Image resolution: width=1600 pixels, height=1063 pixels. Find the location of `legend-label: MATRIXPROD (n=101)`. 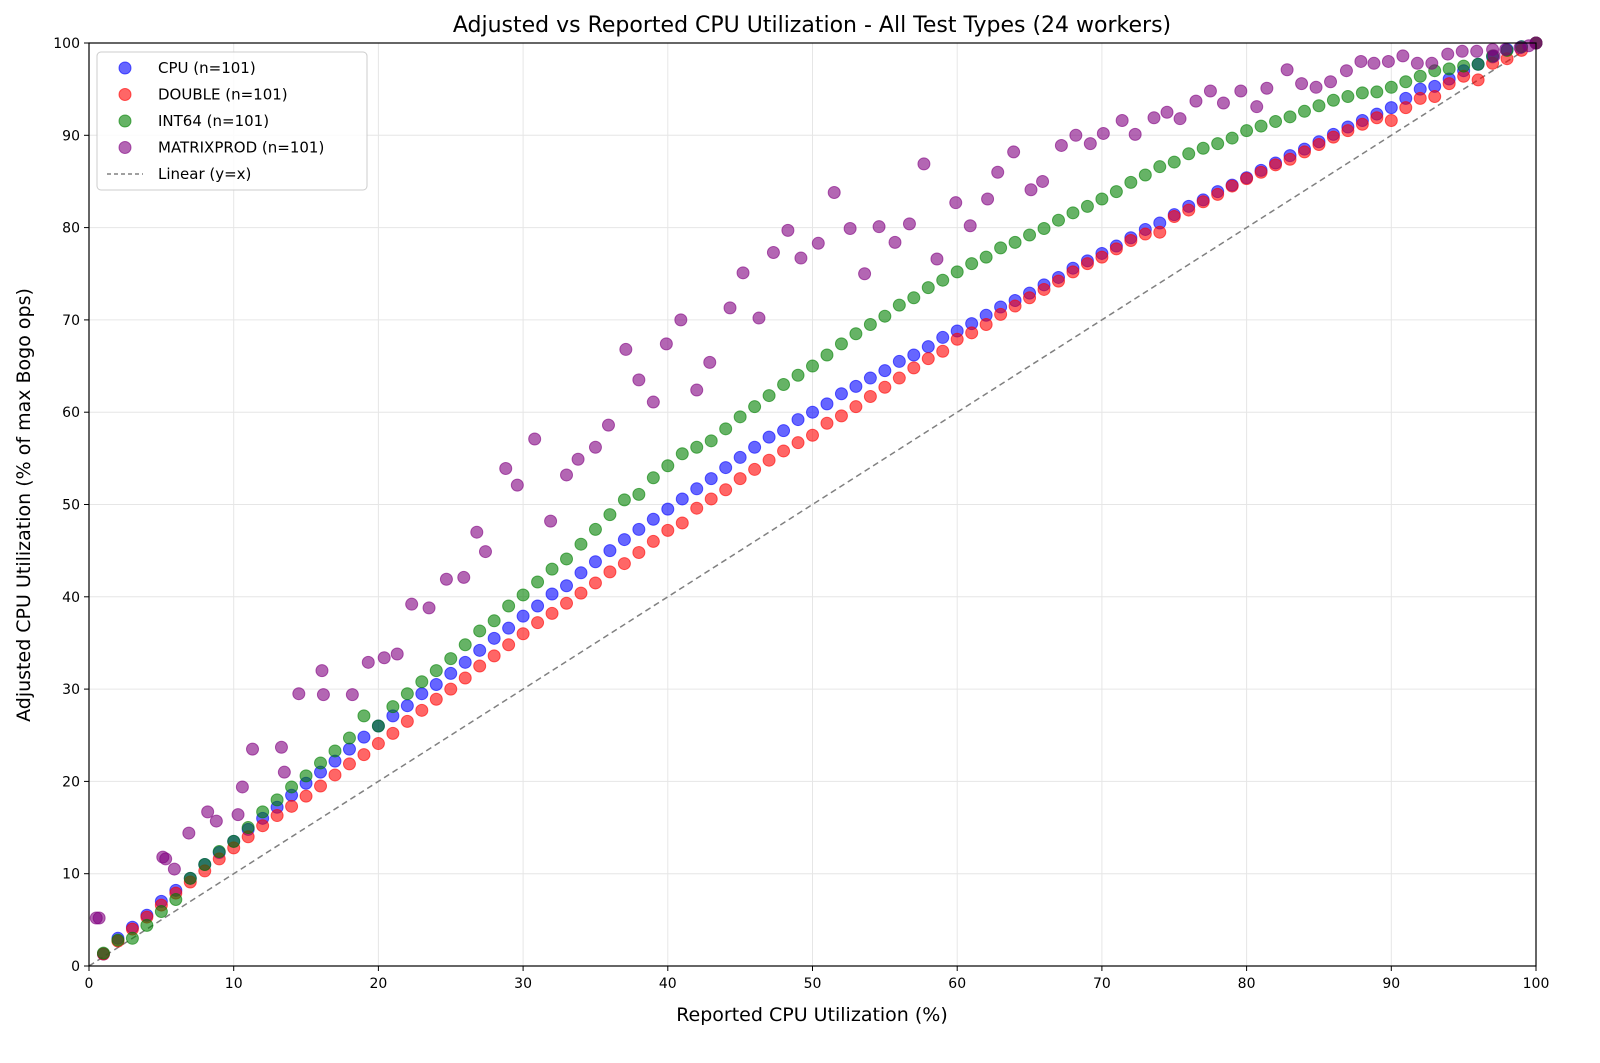

legend-label: MATRIXPROD (n=101) is located at coordinates (241, 148).